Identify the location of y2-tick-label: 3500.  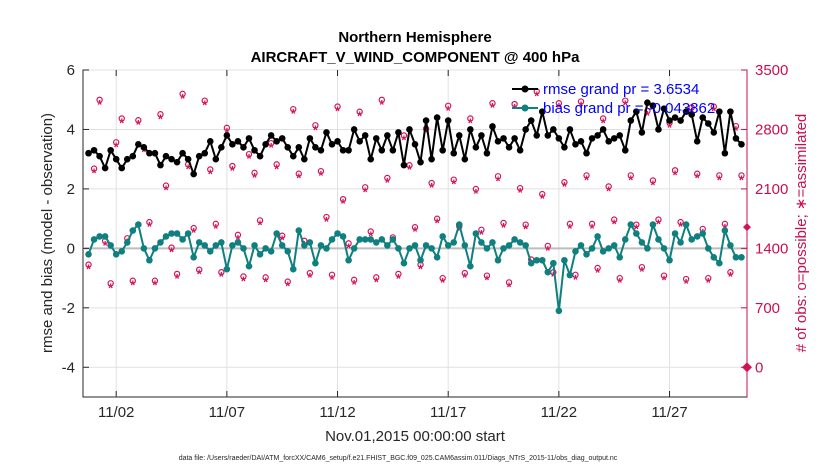
(771, 70).